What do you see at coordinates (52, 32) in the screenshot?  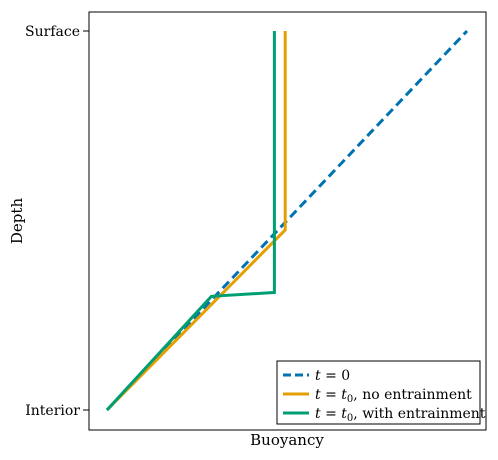 I see `y-tick-label-surface: Surface` at bounding box center [52, 32].